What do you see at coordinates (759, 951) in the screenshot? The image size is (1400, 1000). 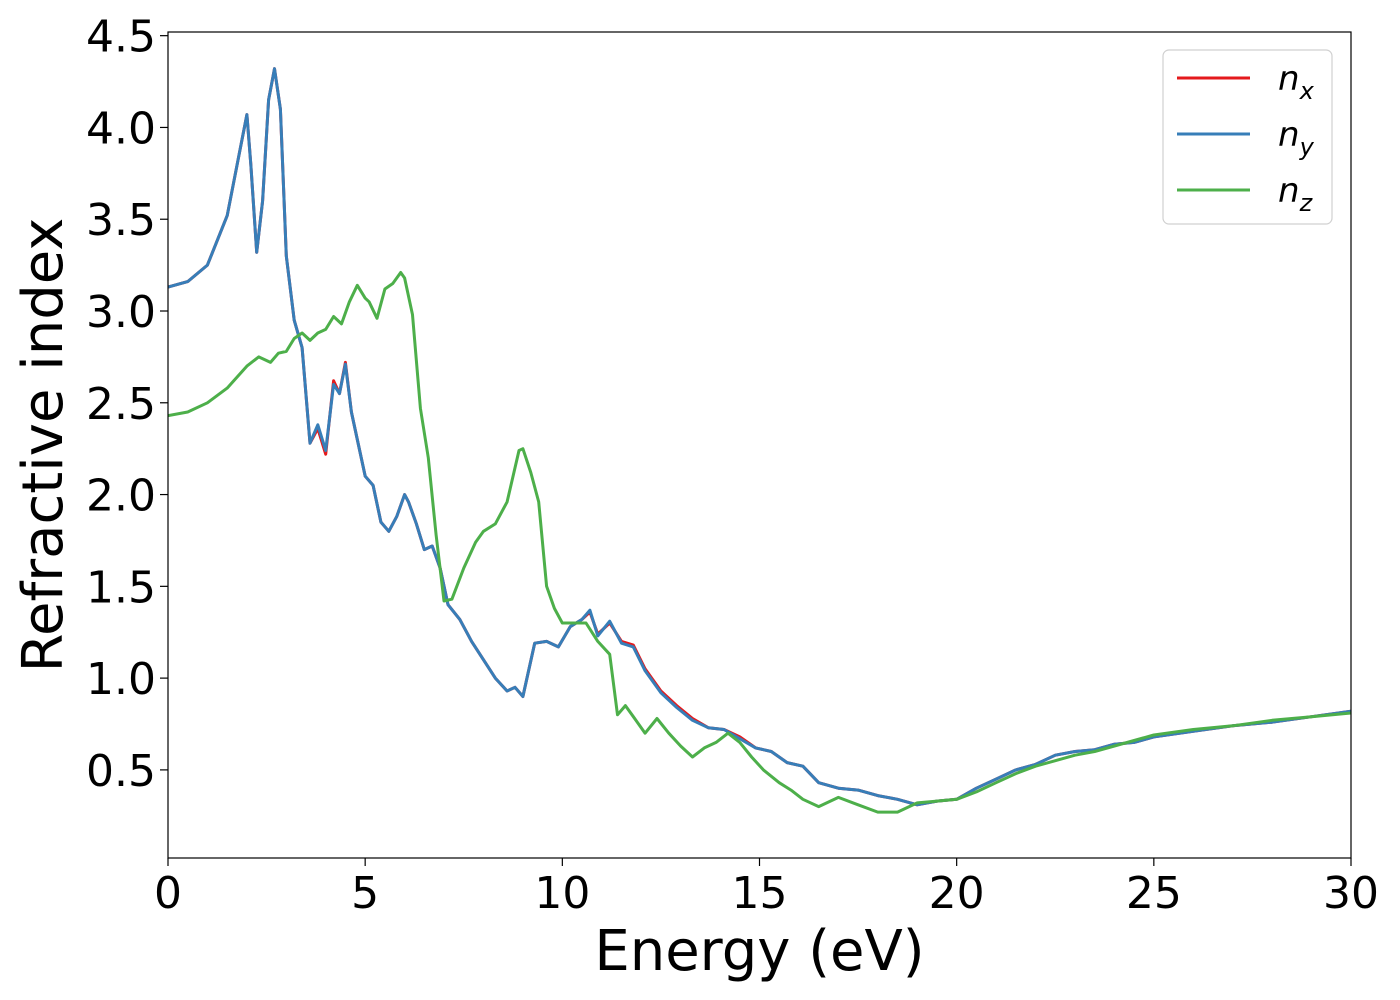 I see `x-axis-title: Energy (eV)` at bounding box center [759, 951].